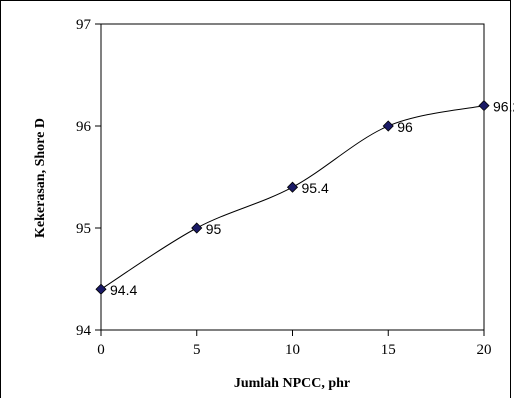 The height and width of the screenshot is (399, 514). Describe the element at coordinates (40, 178) in the screenshot. I see `y-axis-title: Kekerasan, Shore D` at that location.